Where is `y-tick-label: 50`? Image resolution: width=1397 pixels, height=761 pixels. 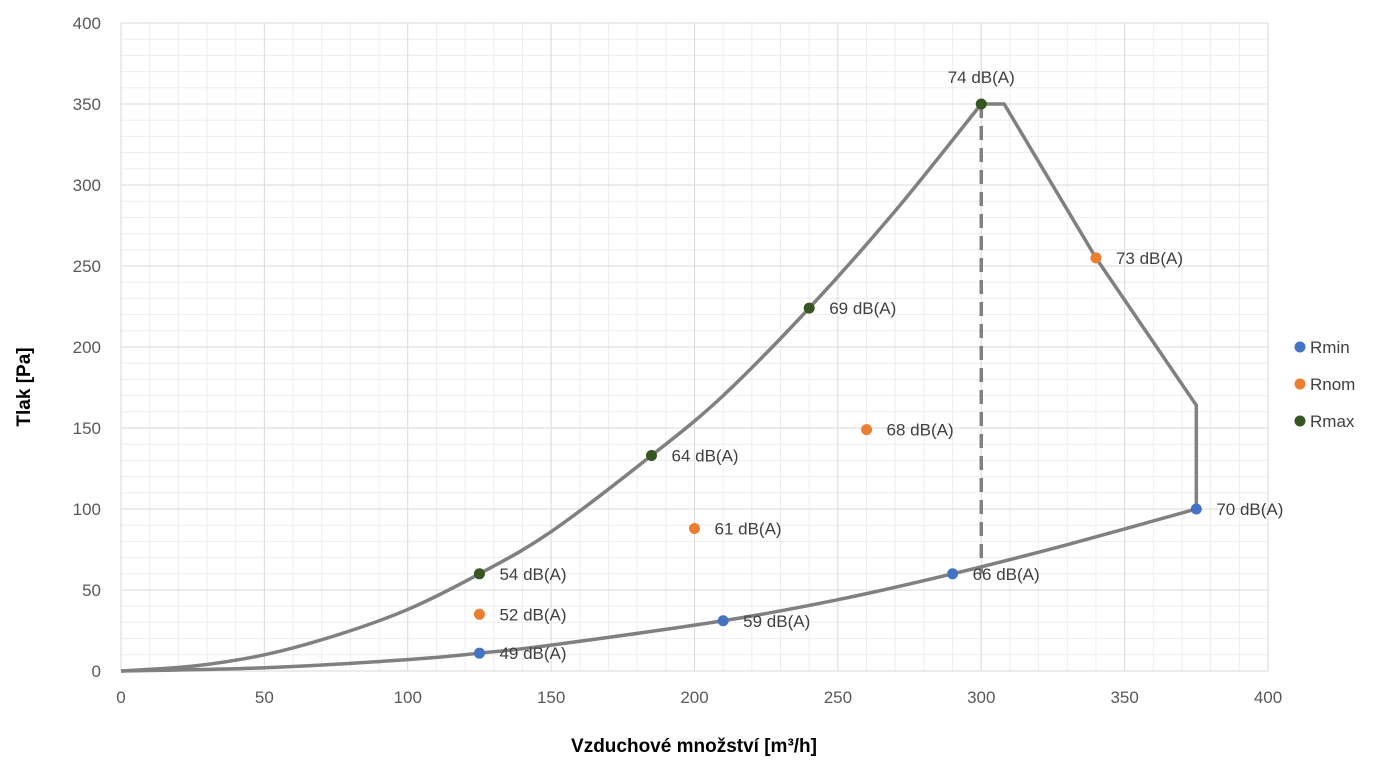 y-tick-label: 50 is located at coordinates (91, 590).